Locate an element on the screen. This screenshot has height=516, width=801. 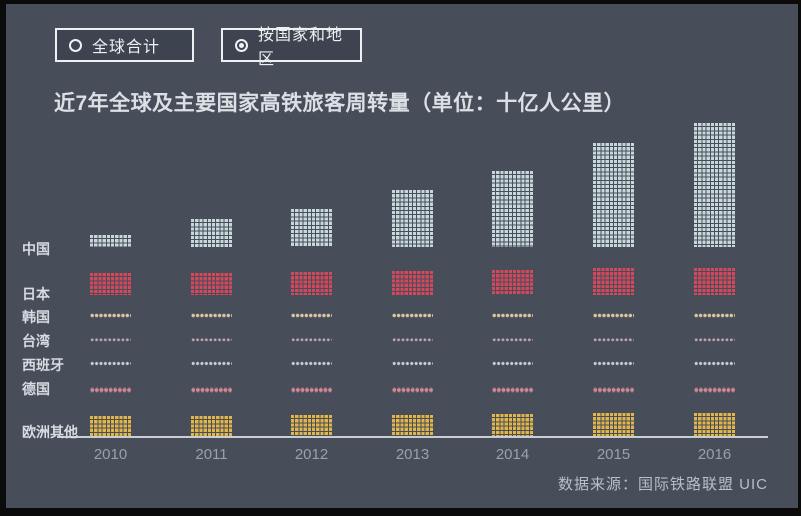
row-label: 中国 is located at coordinates (36, 249).